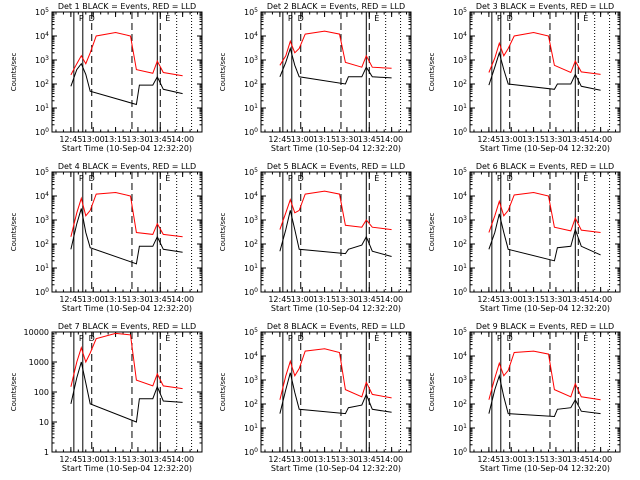 Image resolution: width=640 pixels, height=480 pixels. I want to click on chart-title: Det 5 BLACK = Events, RED = LLD, so click(336, 166).